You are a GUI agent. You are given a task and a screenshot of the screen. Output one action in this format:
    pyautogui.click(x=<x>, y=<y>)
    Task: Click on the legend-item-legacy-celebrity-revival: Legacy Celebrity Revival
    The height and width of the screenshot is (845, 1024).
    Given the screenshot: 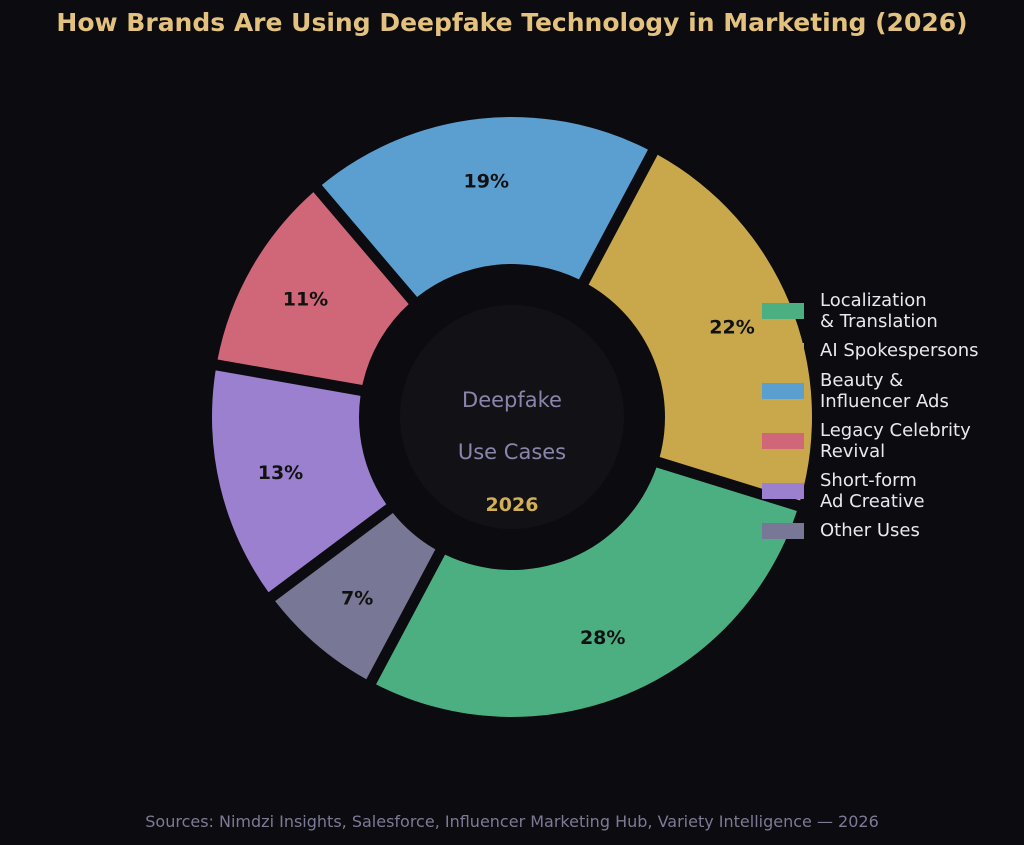 What is the action you would take?
    pyautogui.click(x=892, y=441)
    